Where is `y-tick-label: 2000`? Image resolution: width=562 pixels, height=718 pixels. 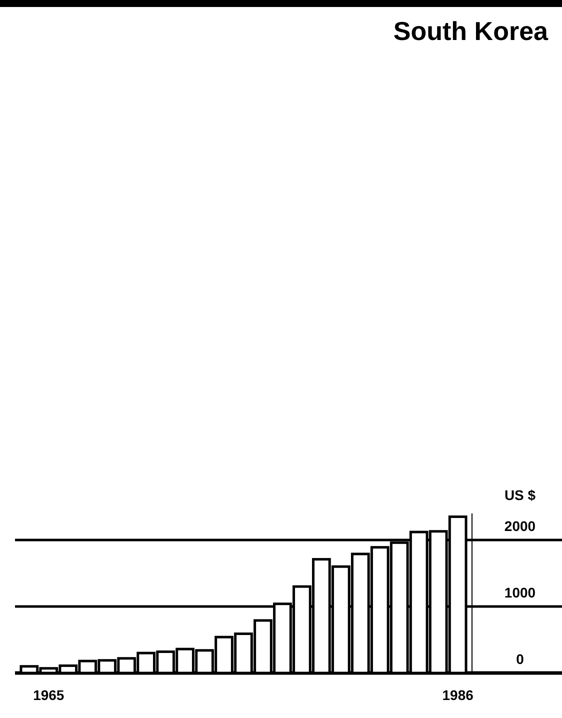
y-tick-label: 2000 is located at coordinates (520, 526).